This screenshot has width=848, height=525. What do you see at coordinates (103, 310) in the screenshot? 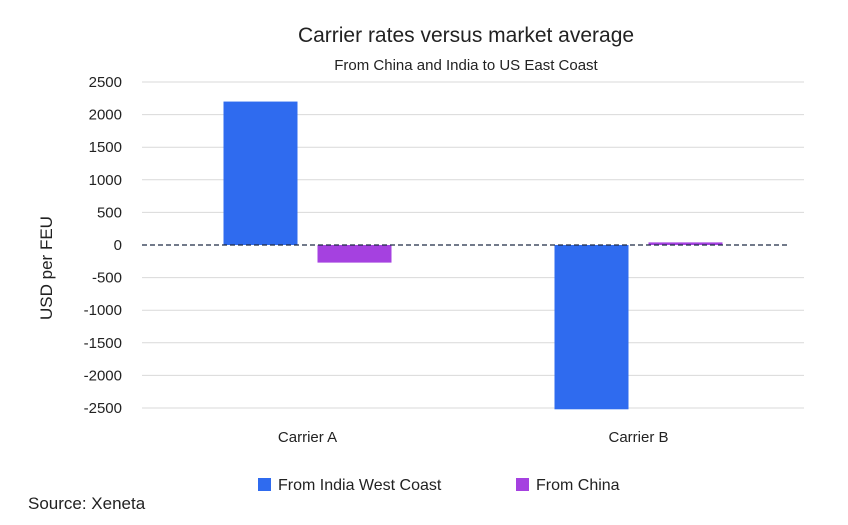
I see `y-tick-label: -1000` at bounding box center [103, 310].